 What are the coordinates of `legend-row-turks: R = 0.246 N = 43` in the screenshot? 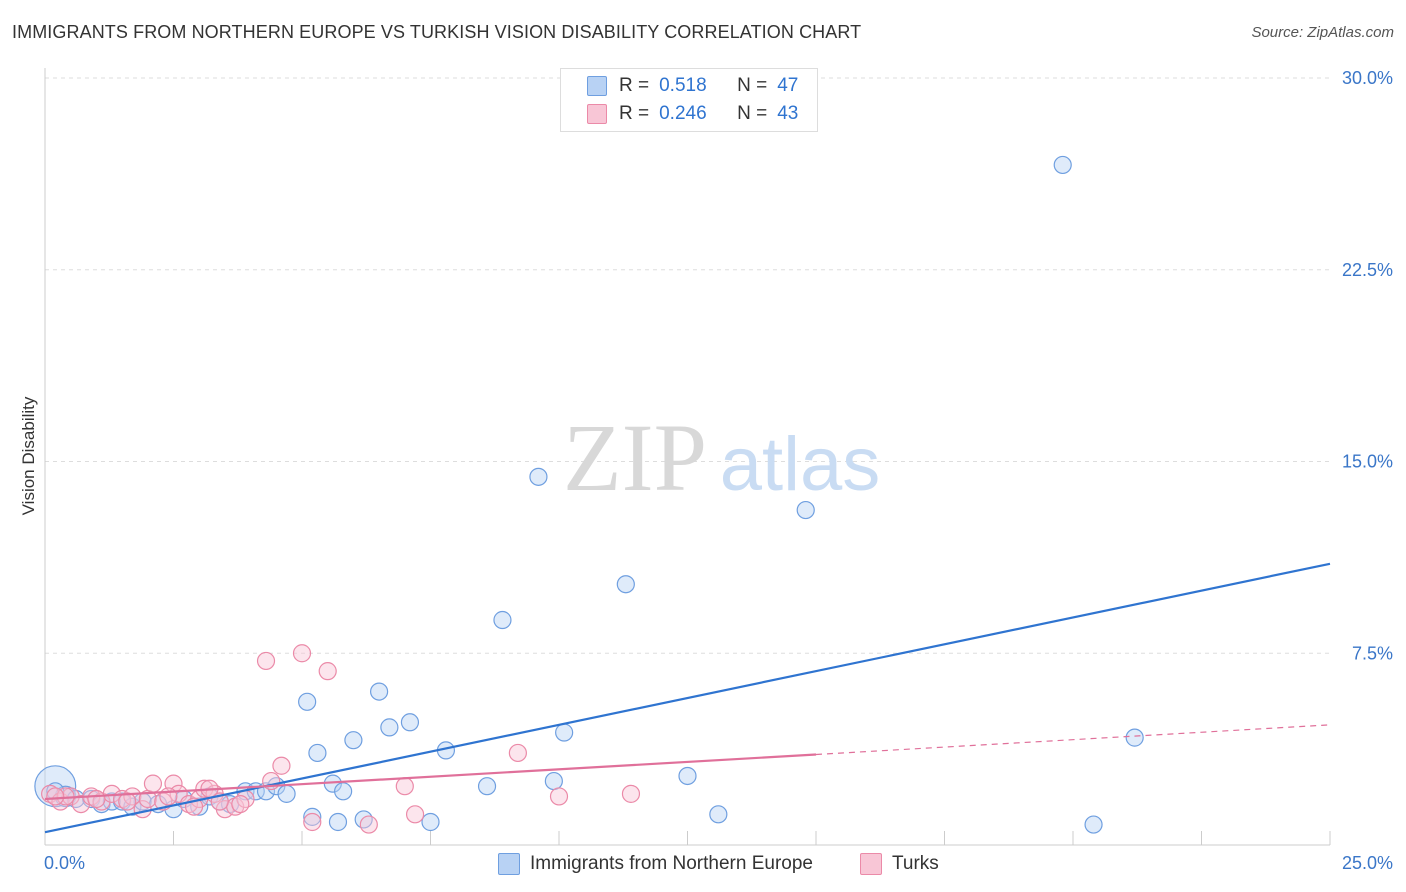 It's located at (693, 114).